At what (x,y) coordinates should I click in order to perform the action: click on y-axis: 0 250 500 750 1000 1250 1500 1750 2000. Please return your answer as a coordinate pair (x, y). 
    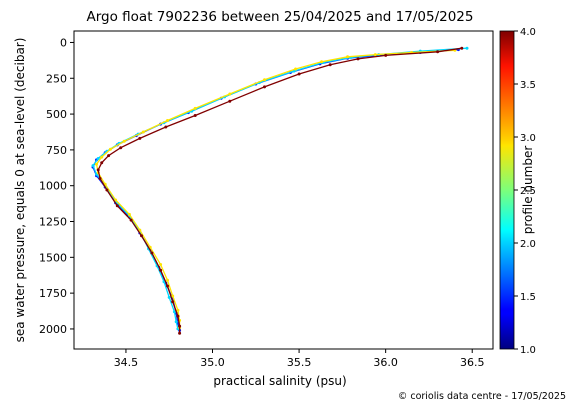
    Looking at the image, I should click on (56, 186).